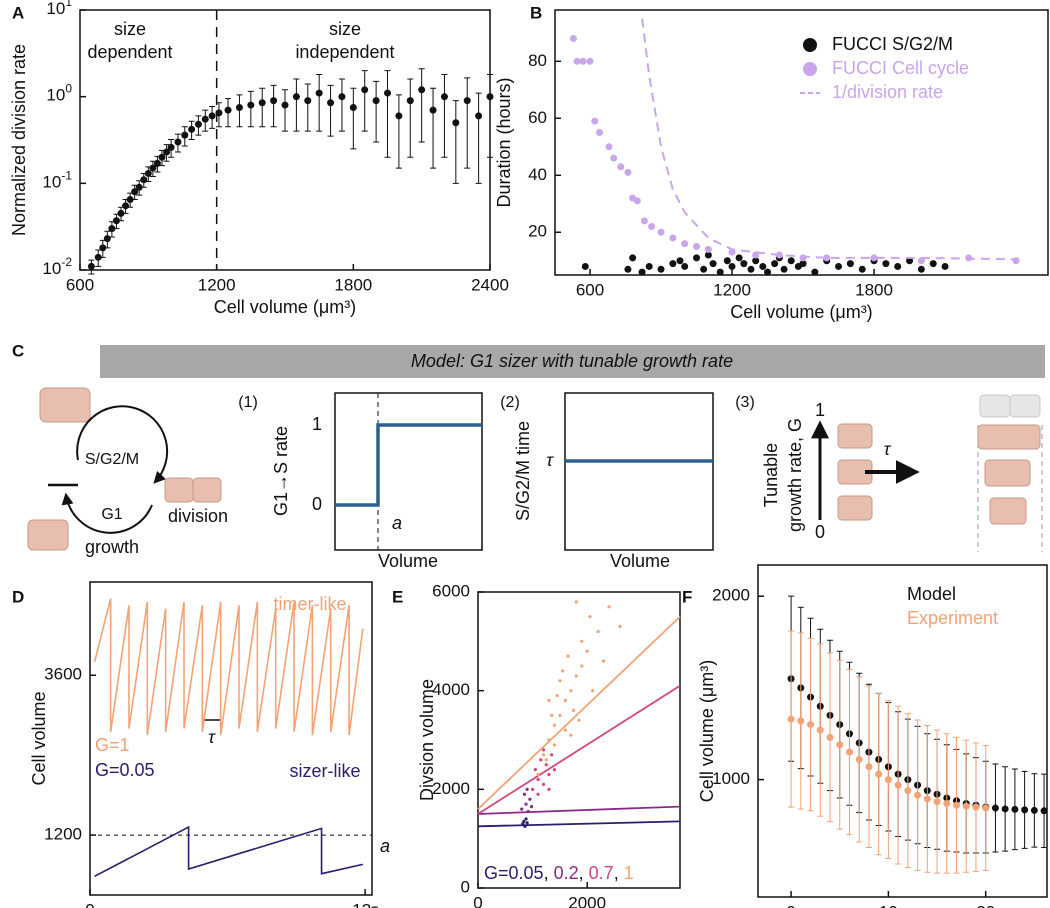 Image resolution: width=1050 pixels, height=908 pixels. I want to click on series-name: sizer-like, so click(324, 771).